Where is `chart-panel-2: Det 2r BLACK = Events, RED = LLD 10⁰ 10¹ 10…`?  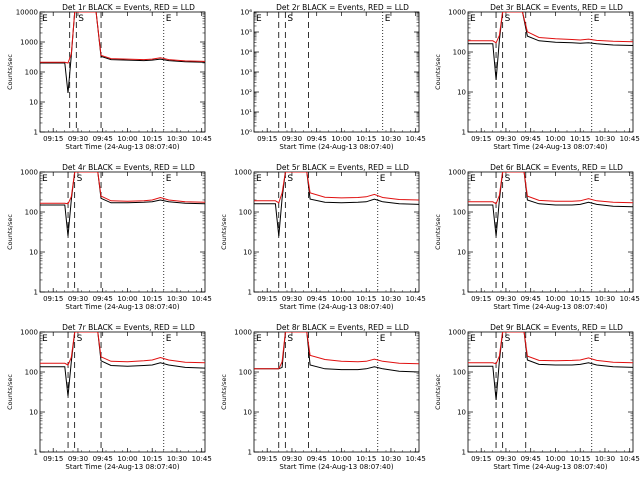
chart-panel-2: Det 2r BLACK = Events, RED = LLD 10⁰ 10¹ 10… is located at coordinates (333, 77).